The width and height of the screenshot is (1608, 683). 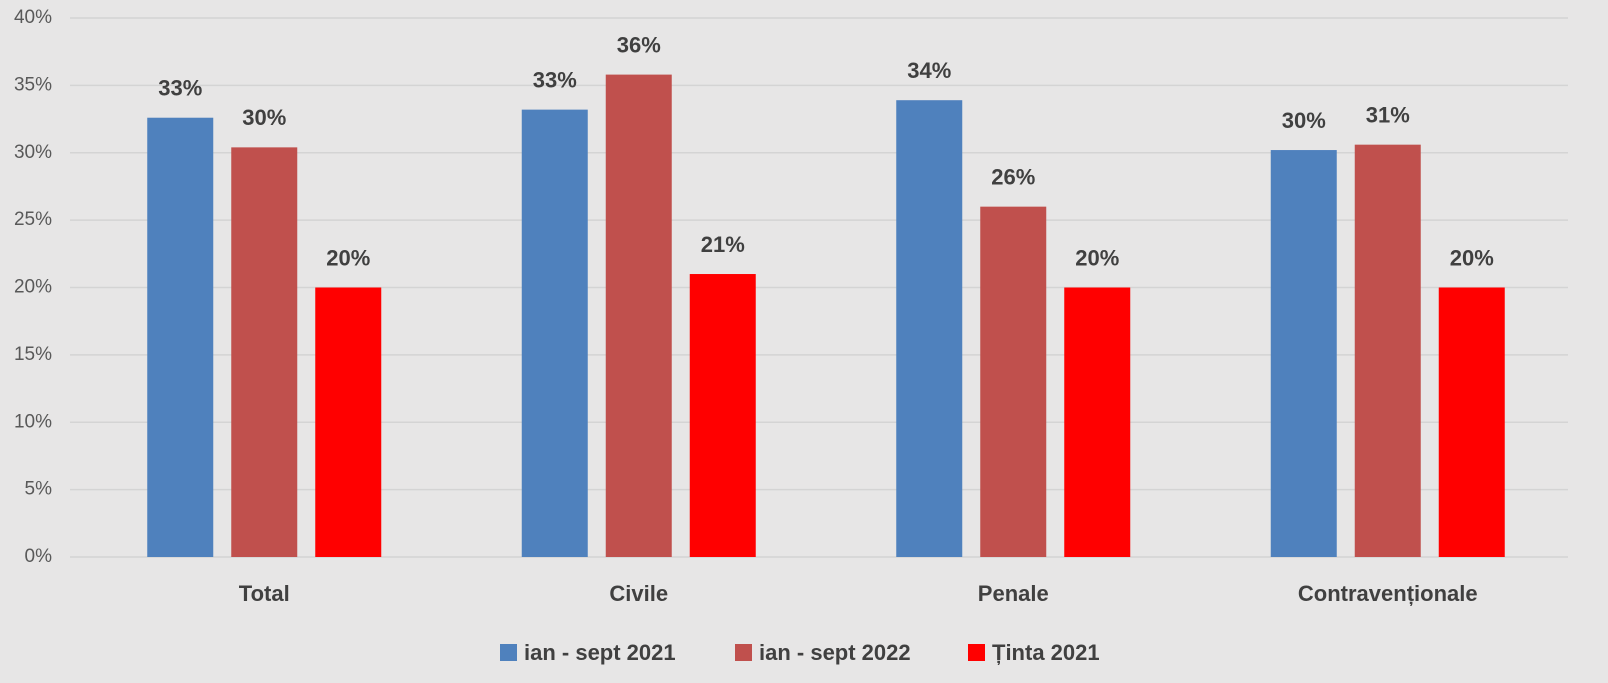 I want to click on value-label: 26%, so click(x=1013, y=176).